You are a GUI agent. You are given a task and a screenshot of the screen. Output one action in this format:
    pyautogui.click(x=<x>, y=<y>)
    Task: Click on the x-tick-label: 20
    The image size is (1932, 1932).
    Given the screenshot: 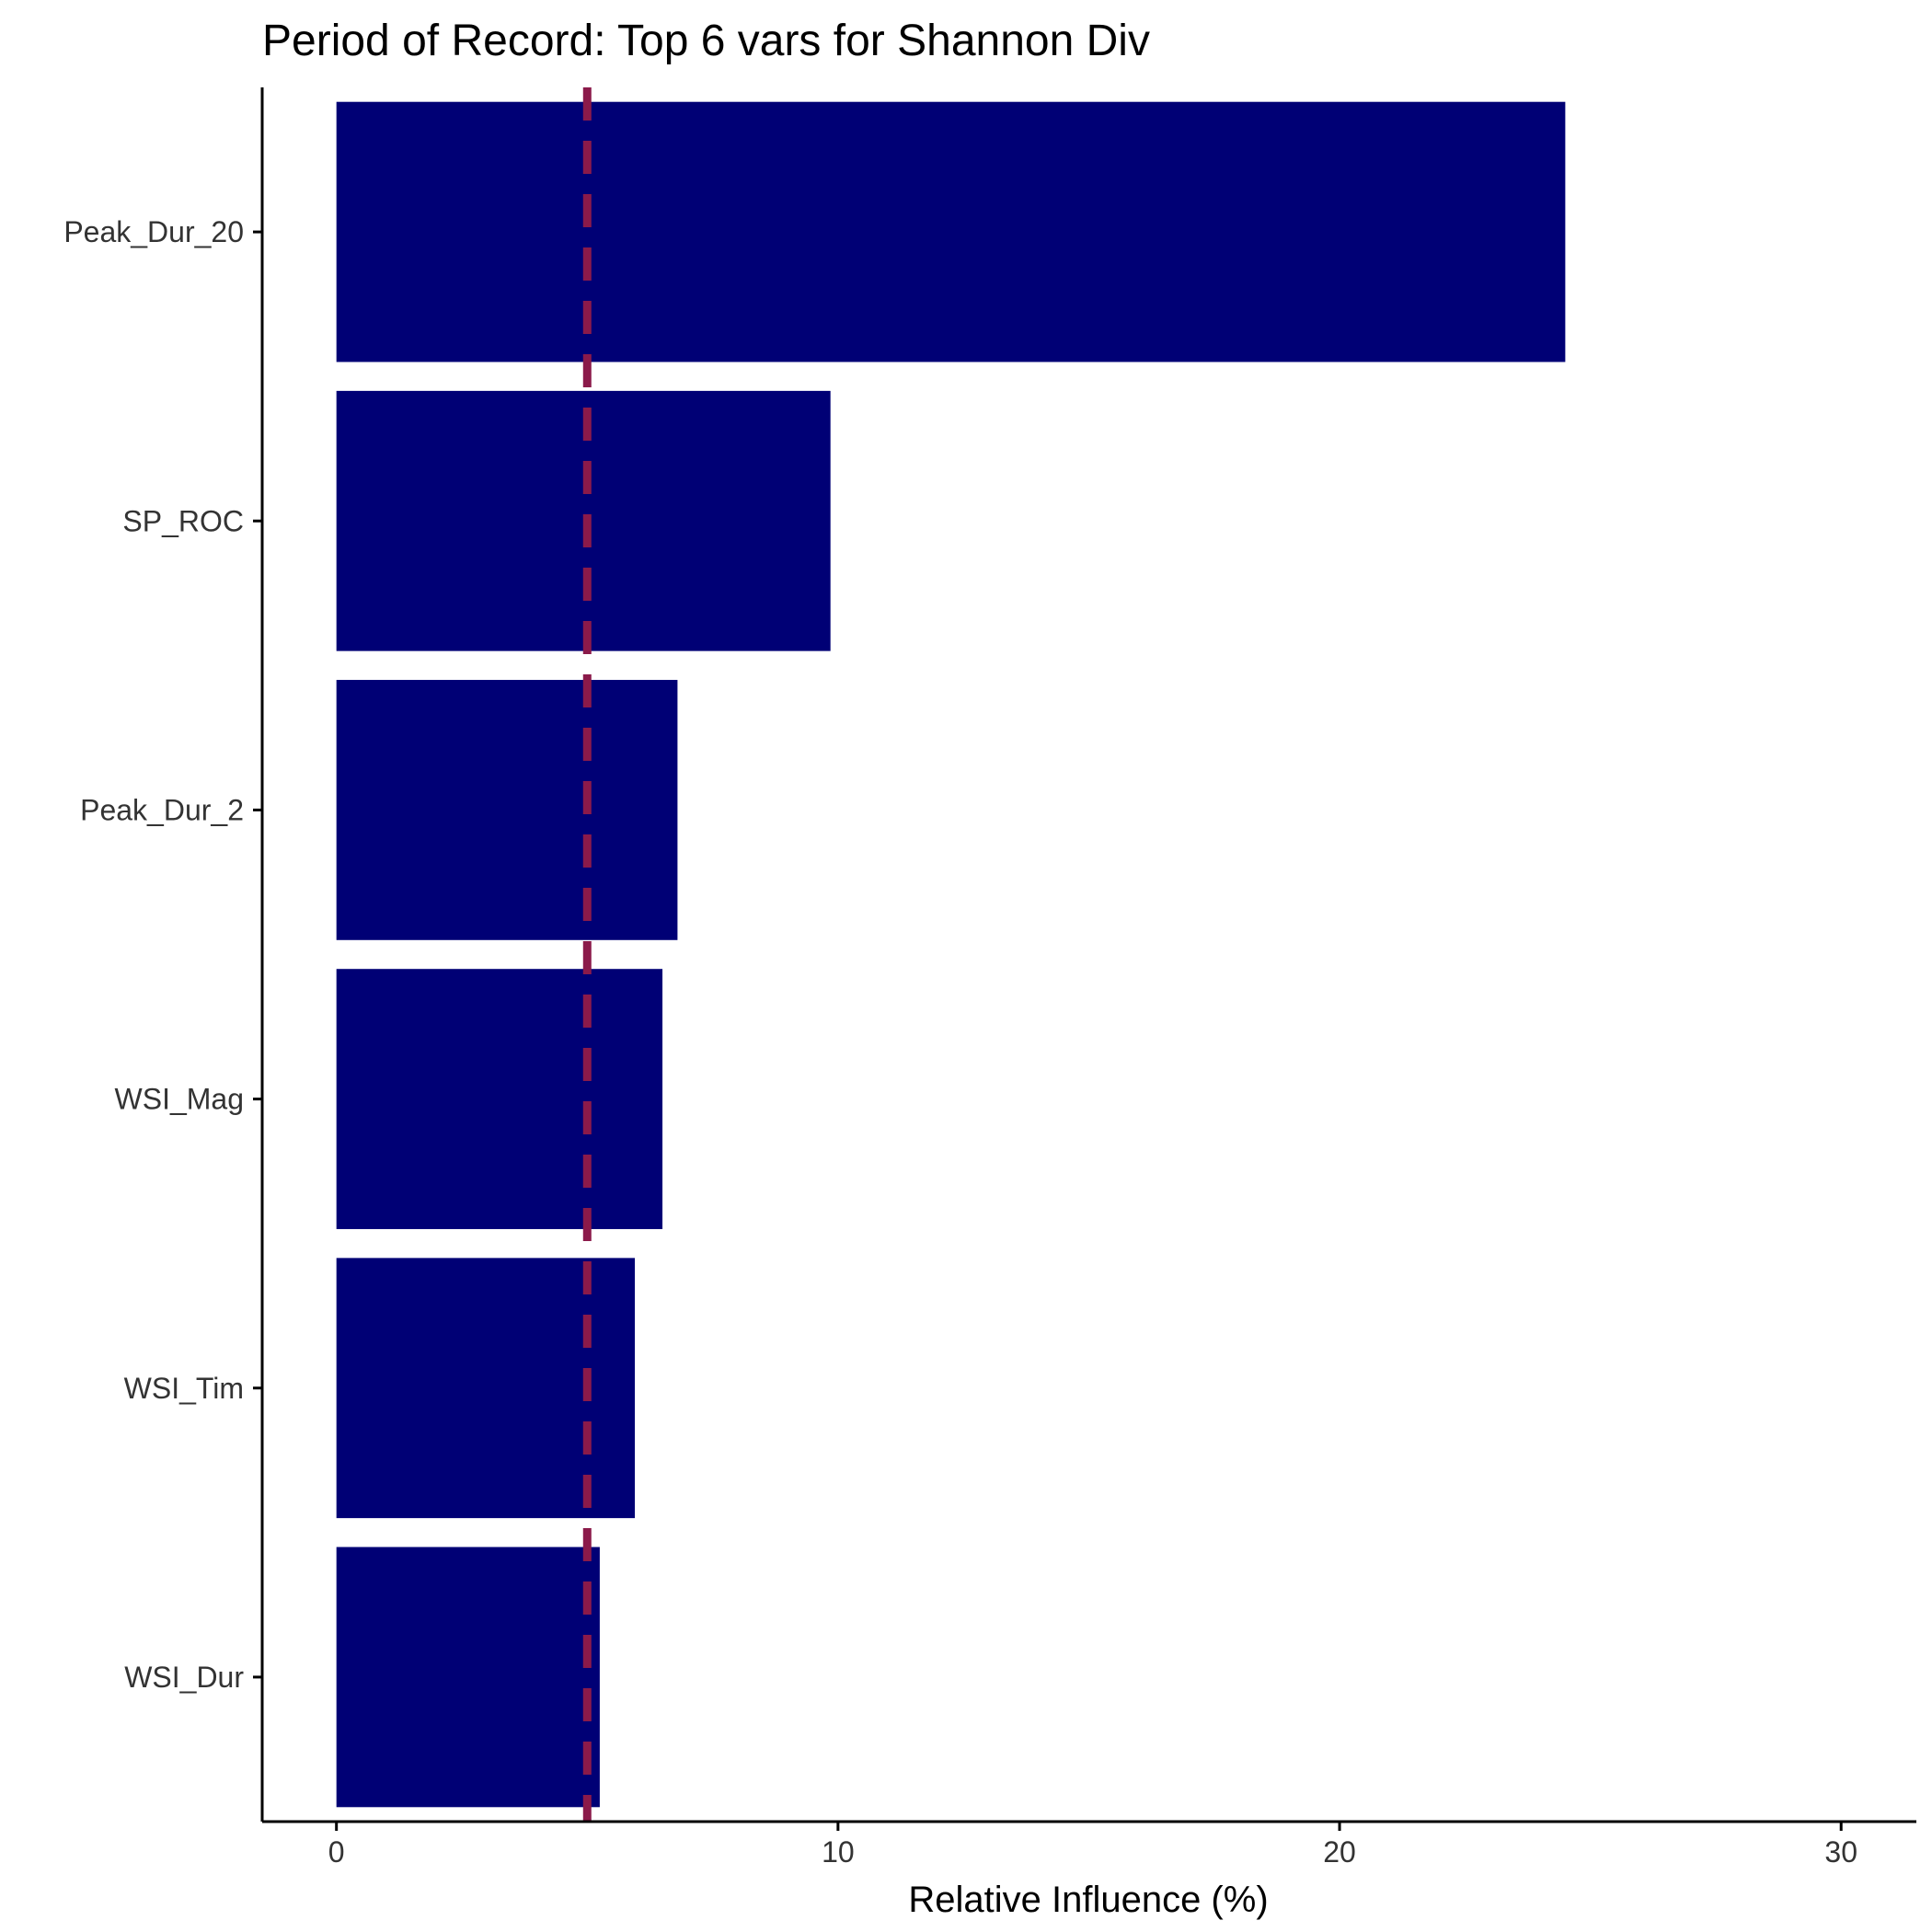 What is the action you would take?
    pyautogui.click(x=1339, y=1852)
    